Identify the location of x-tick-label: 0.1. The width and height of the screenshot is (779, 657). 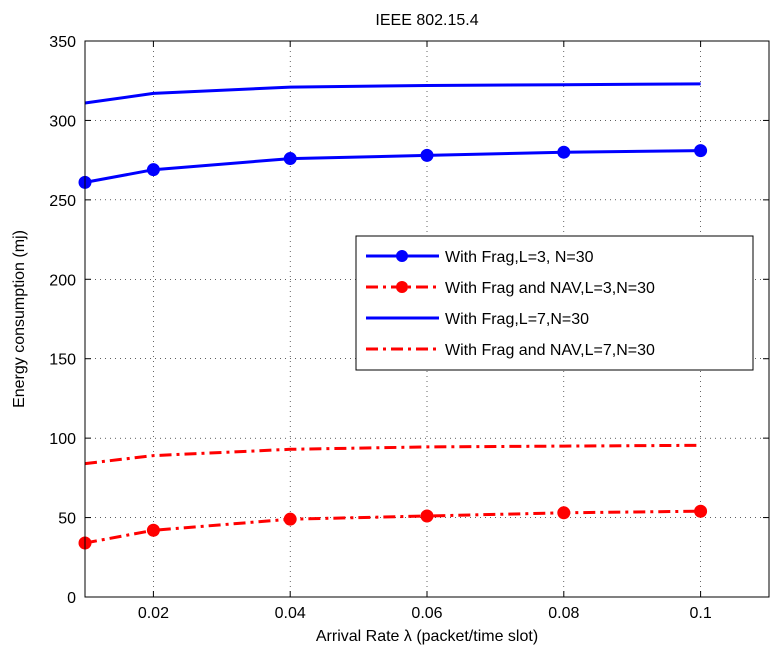
(700, 613).